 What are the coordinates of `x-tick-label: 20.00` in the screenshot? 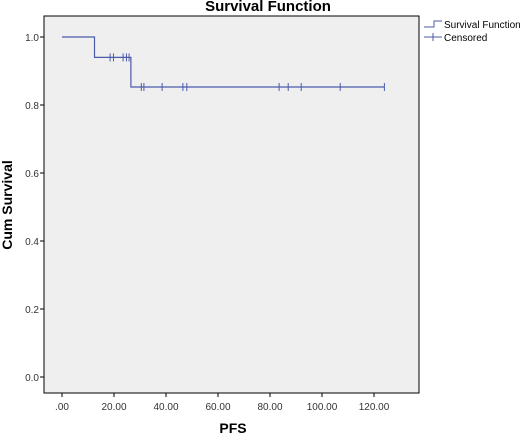 It's located at (113, 407).